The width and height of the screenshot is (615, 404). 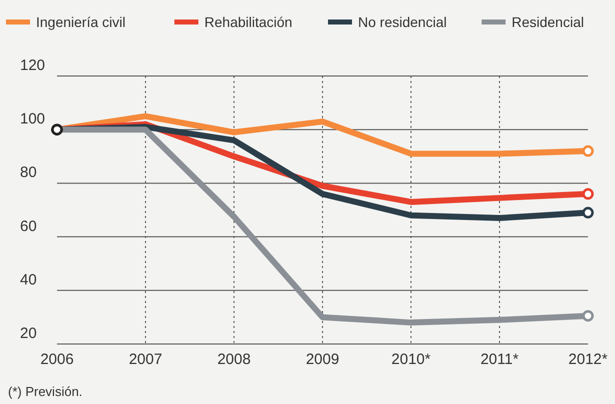 I want to click on x-tick-label: 2009, so click(x=323, y=359).